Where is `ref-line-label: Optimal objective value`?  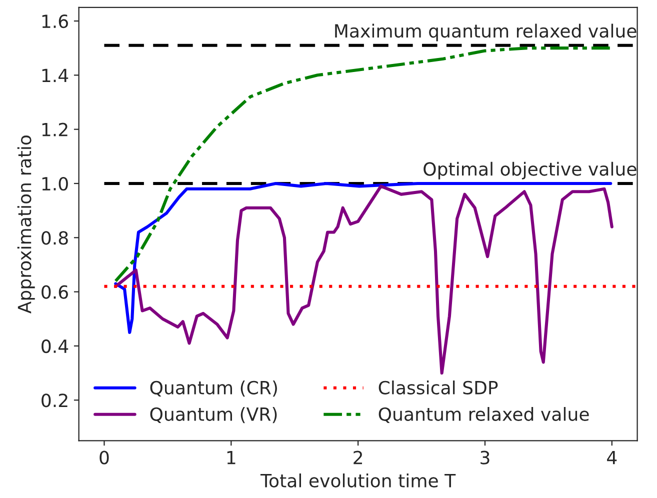
ref-line-label: Optimal objective value is located at coordinates (530, 171).